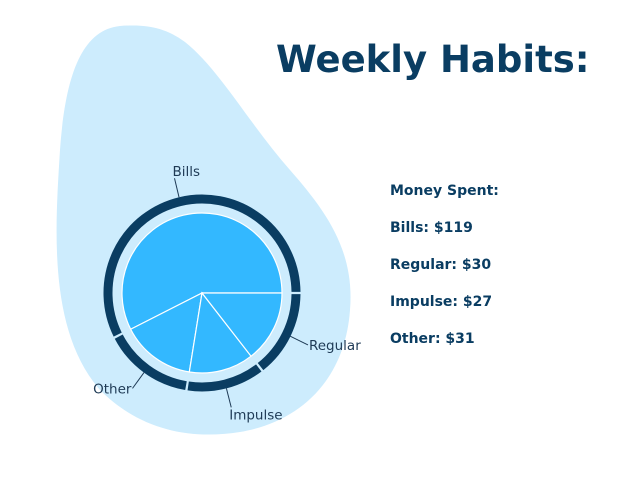 This screenshot has width=629, height=481. I want to click on pie-label-regular: Regular, so click(335, 346).